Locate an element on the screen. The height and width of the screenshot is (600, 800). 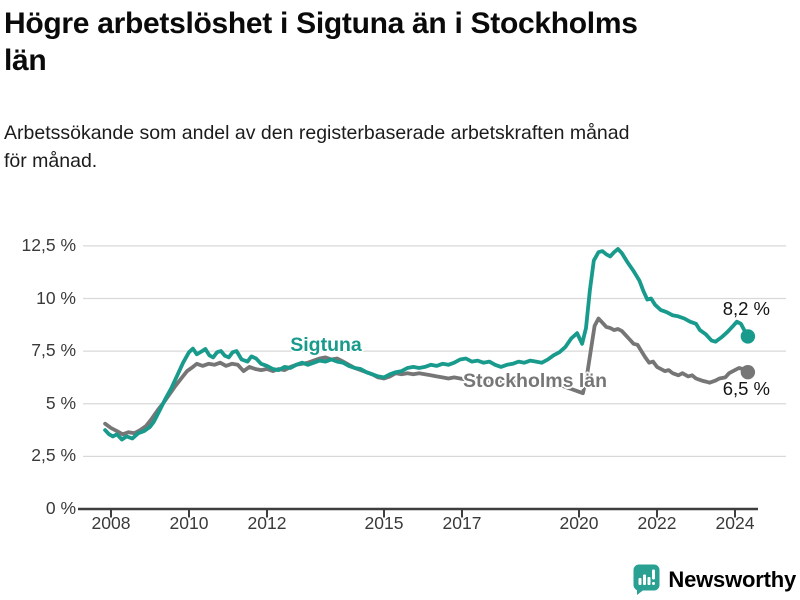
x-tick-label: 2017 is located at coordinates (462, 523).